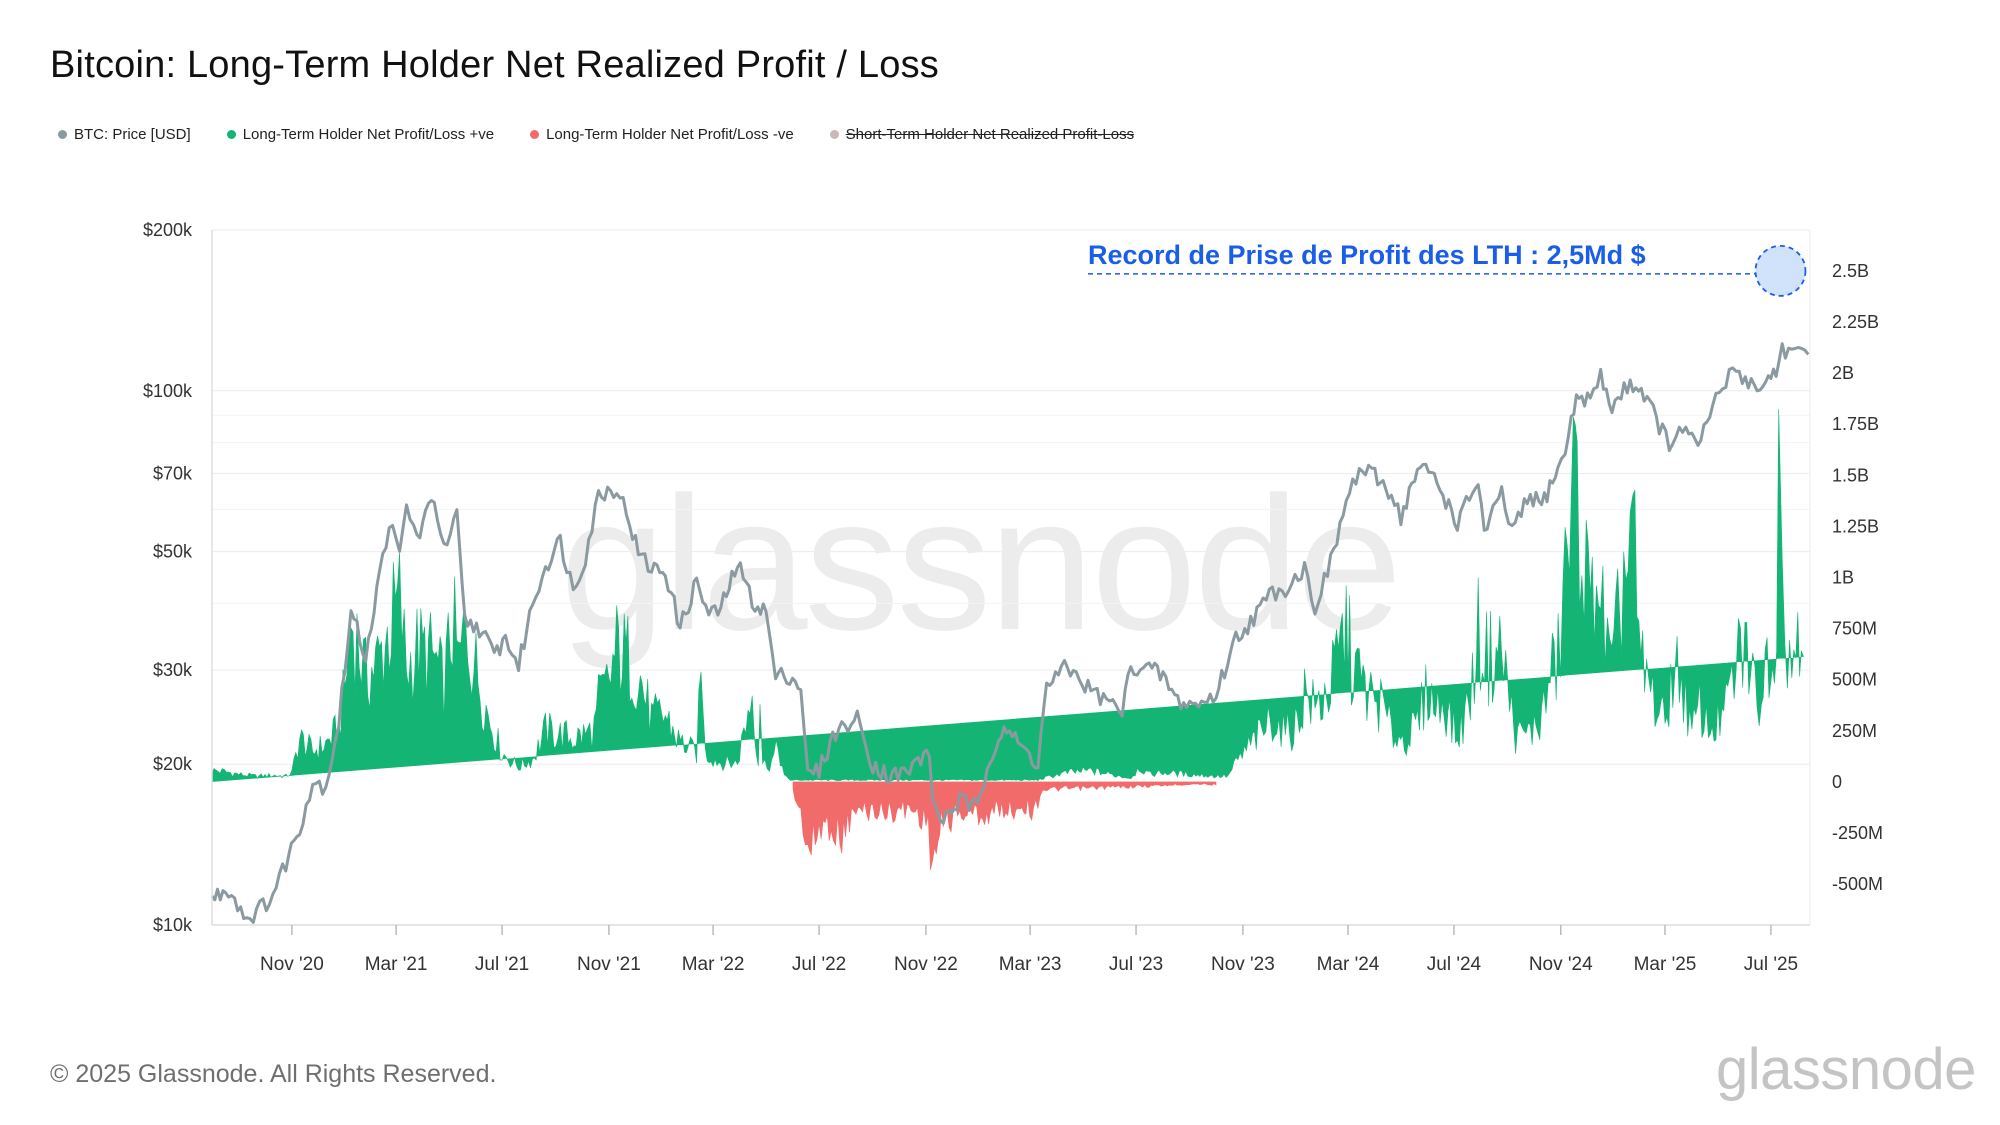  I want to click on right-tick-label: 2.5B, so click(1850, 271).